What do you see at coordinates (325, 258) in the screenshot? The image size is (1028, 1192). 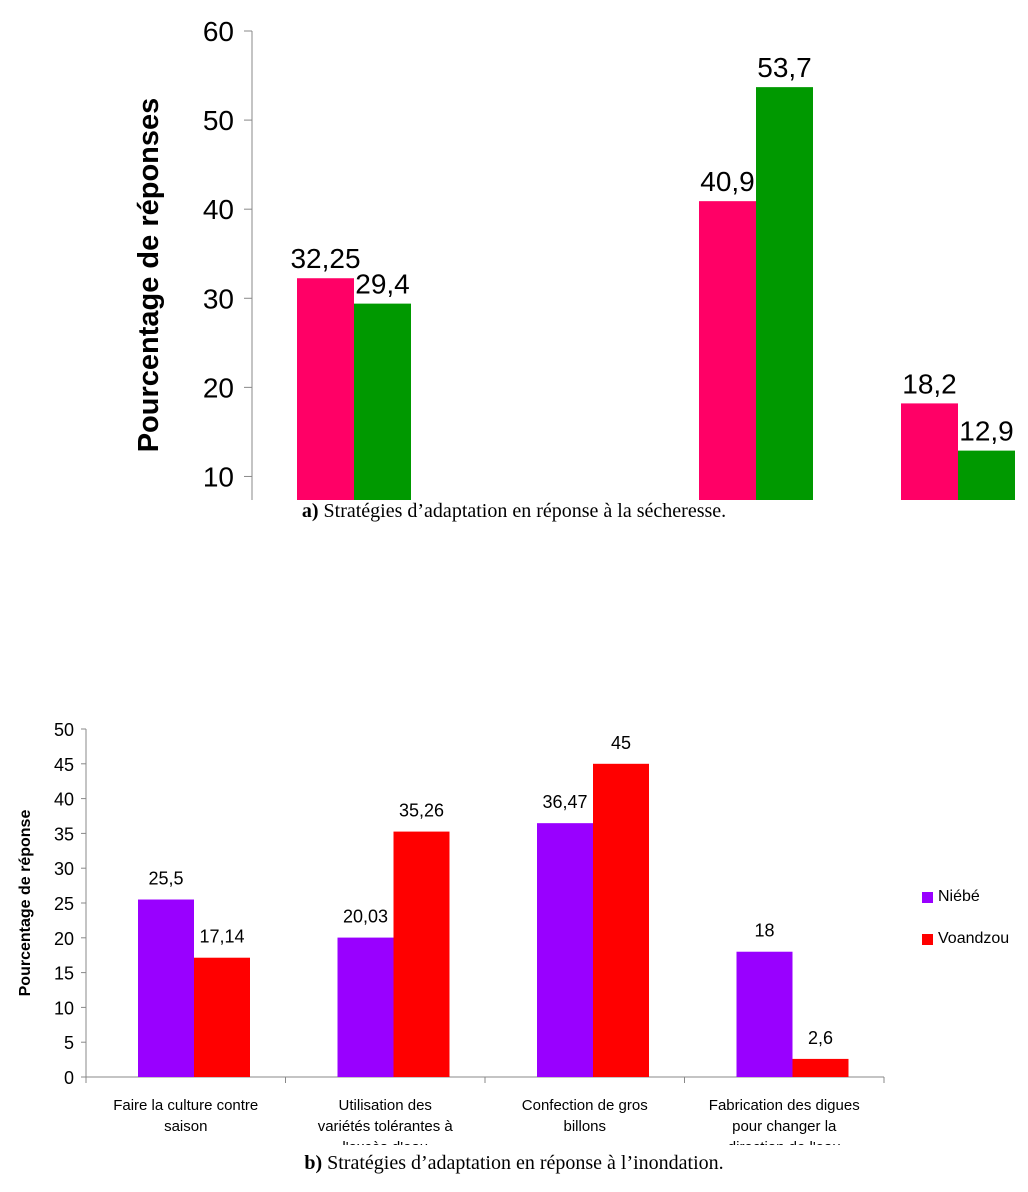 I see `data-label: 32,25` at bounding box center [325, 258].